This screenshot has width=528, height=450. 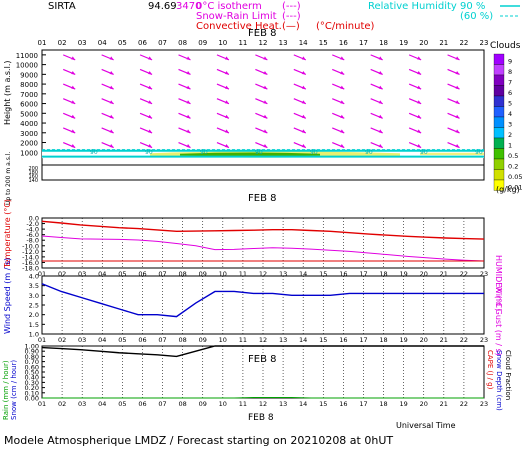 I want to click on temperature-ylabel: Temperature (°C), so click(x=7, y=234).